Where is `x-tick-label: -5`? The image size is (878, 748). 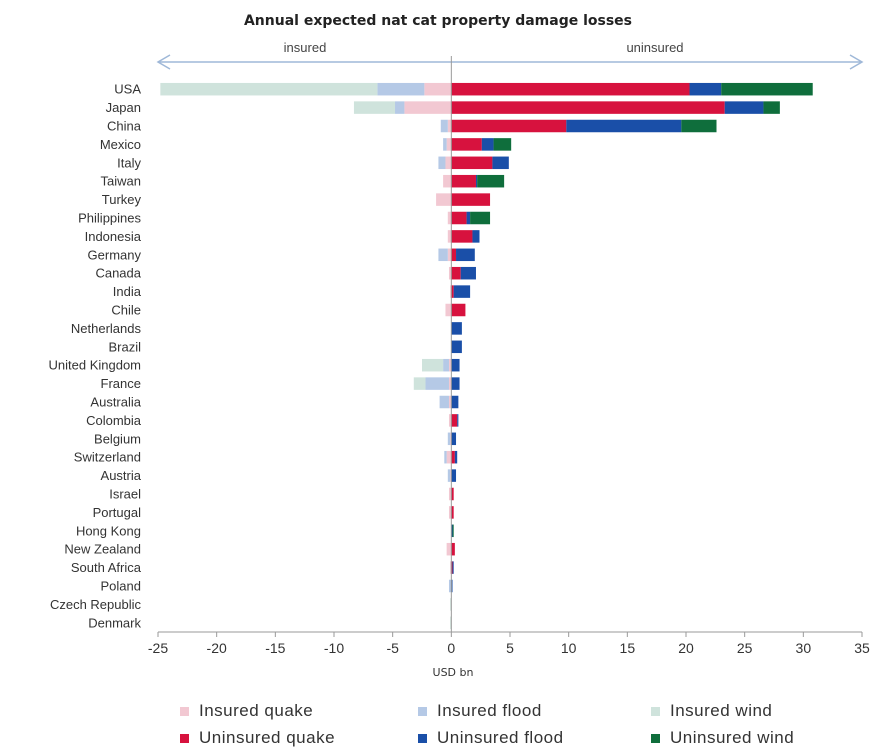 x-tick-label: -5 is located at coordinates (392, 648).